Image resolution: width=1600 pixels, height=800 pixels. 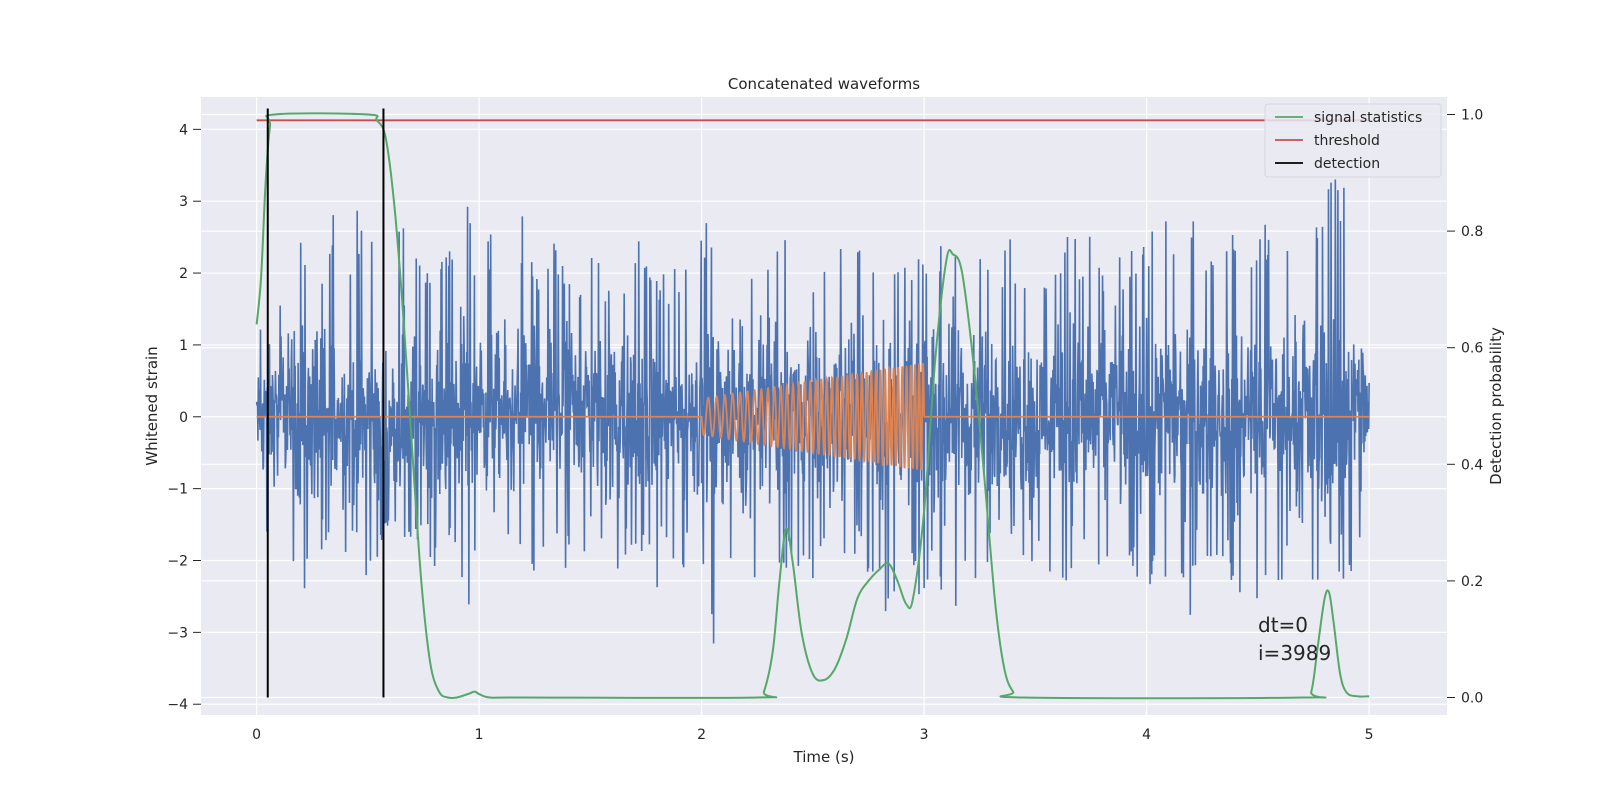 I want to click on y2-axis-title: Detection probability, so click(x=1496, y=406).